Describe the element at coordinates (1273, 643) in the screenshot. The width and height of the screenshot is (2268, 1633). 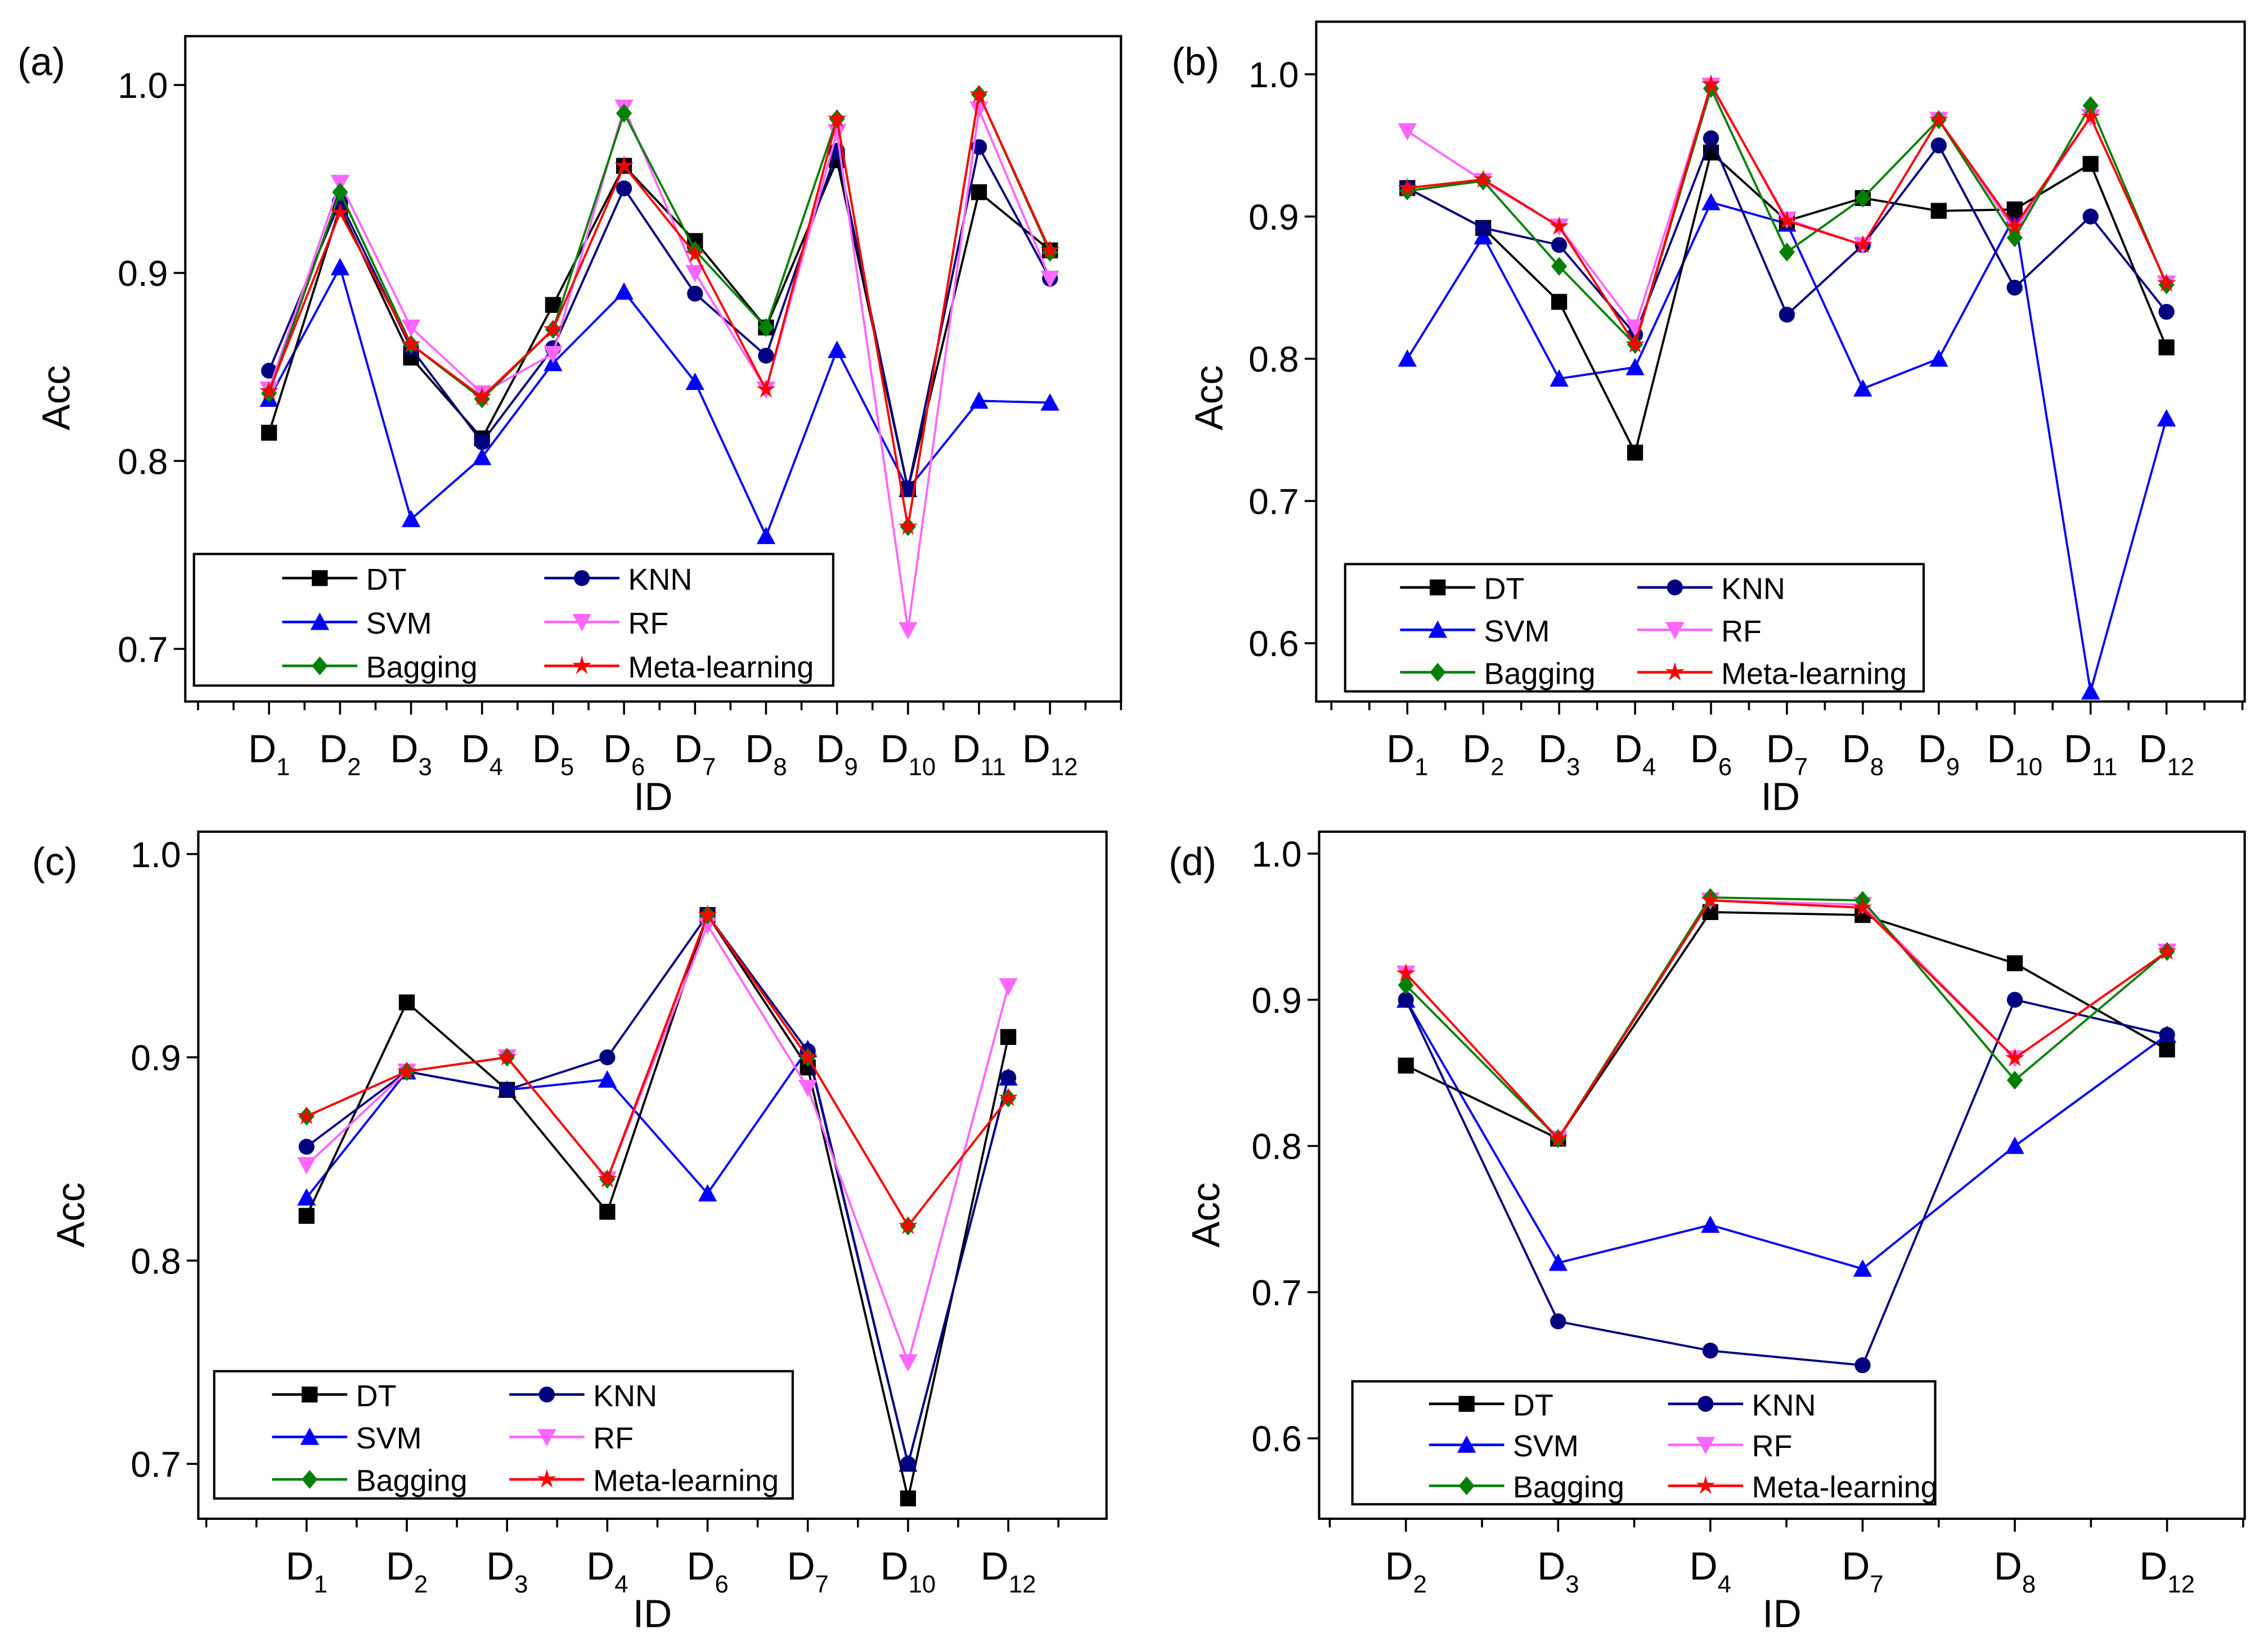
I see `y-tick-label: 0.6` at that location.